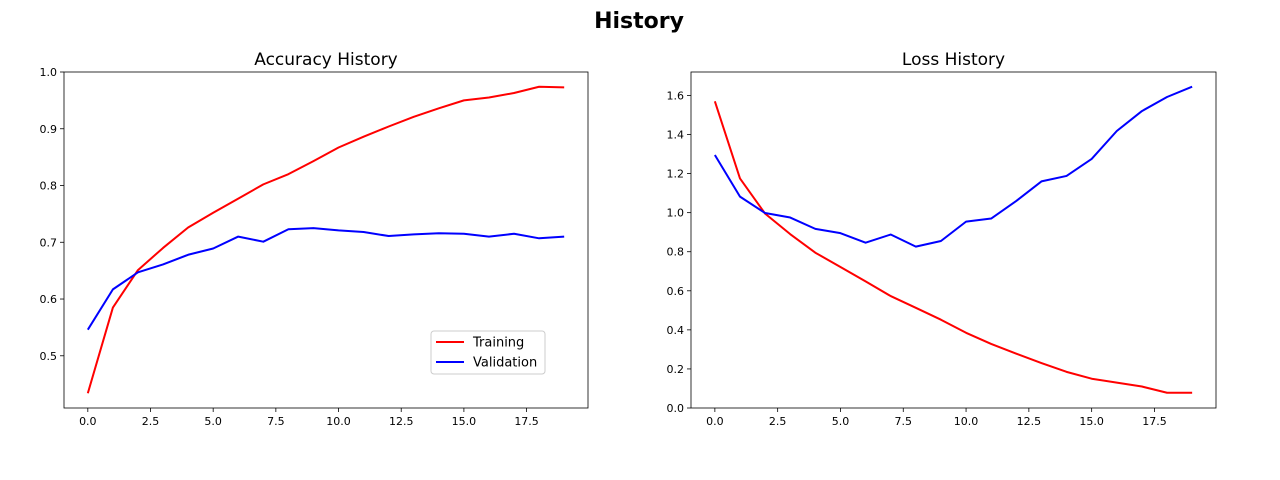  Describe the element at coordinates (505, 363) in the screenshot. I see `legend-label-validation: Validation` at that location.